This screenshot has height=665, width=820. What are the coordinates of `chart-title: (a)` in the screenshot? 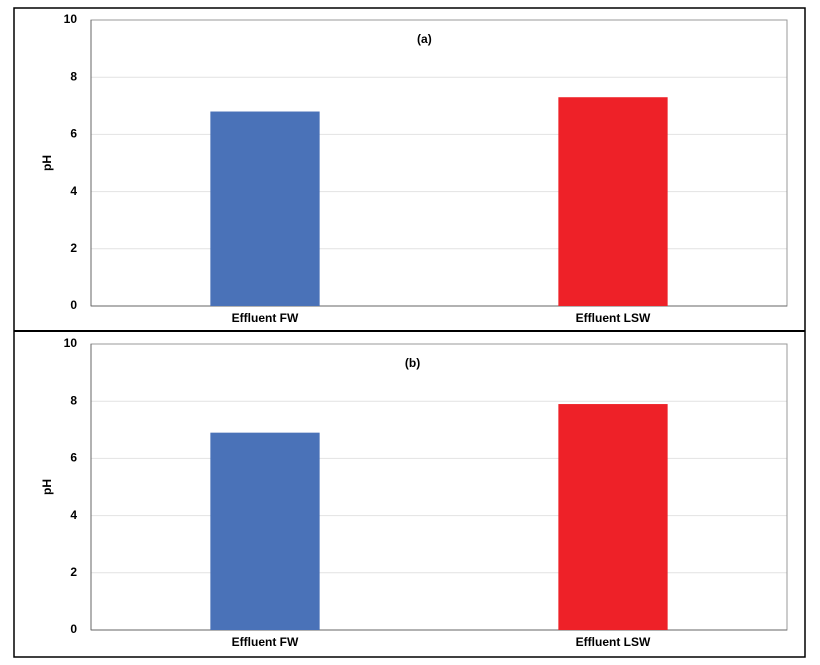 It's located at (424, 39).